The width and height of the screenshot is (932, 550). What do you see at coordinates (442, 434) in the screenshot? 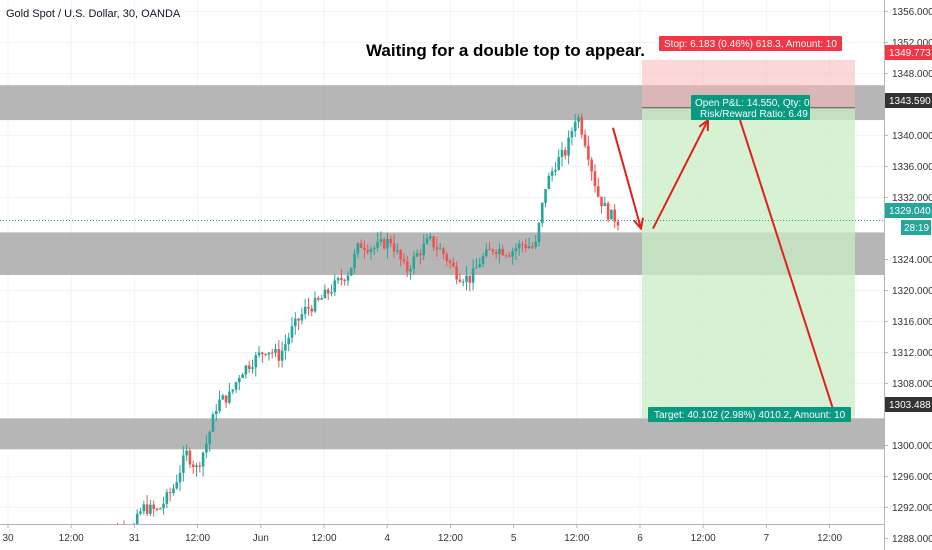
I see `sr-zone` at bounding box center [442, 434].